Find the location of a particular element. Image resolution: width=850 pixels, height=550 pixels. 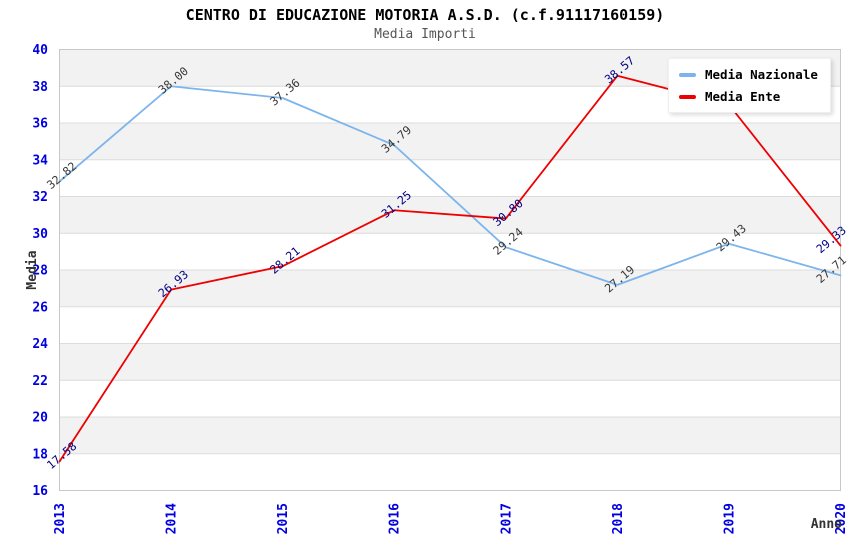

x-tick-label: 2019 is located at coordinates (729, 518).